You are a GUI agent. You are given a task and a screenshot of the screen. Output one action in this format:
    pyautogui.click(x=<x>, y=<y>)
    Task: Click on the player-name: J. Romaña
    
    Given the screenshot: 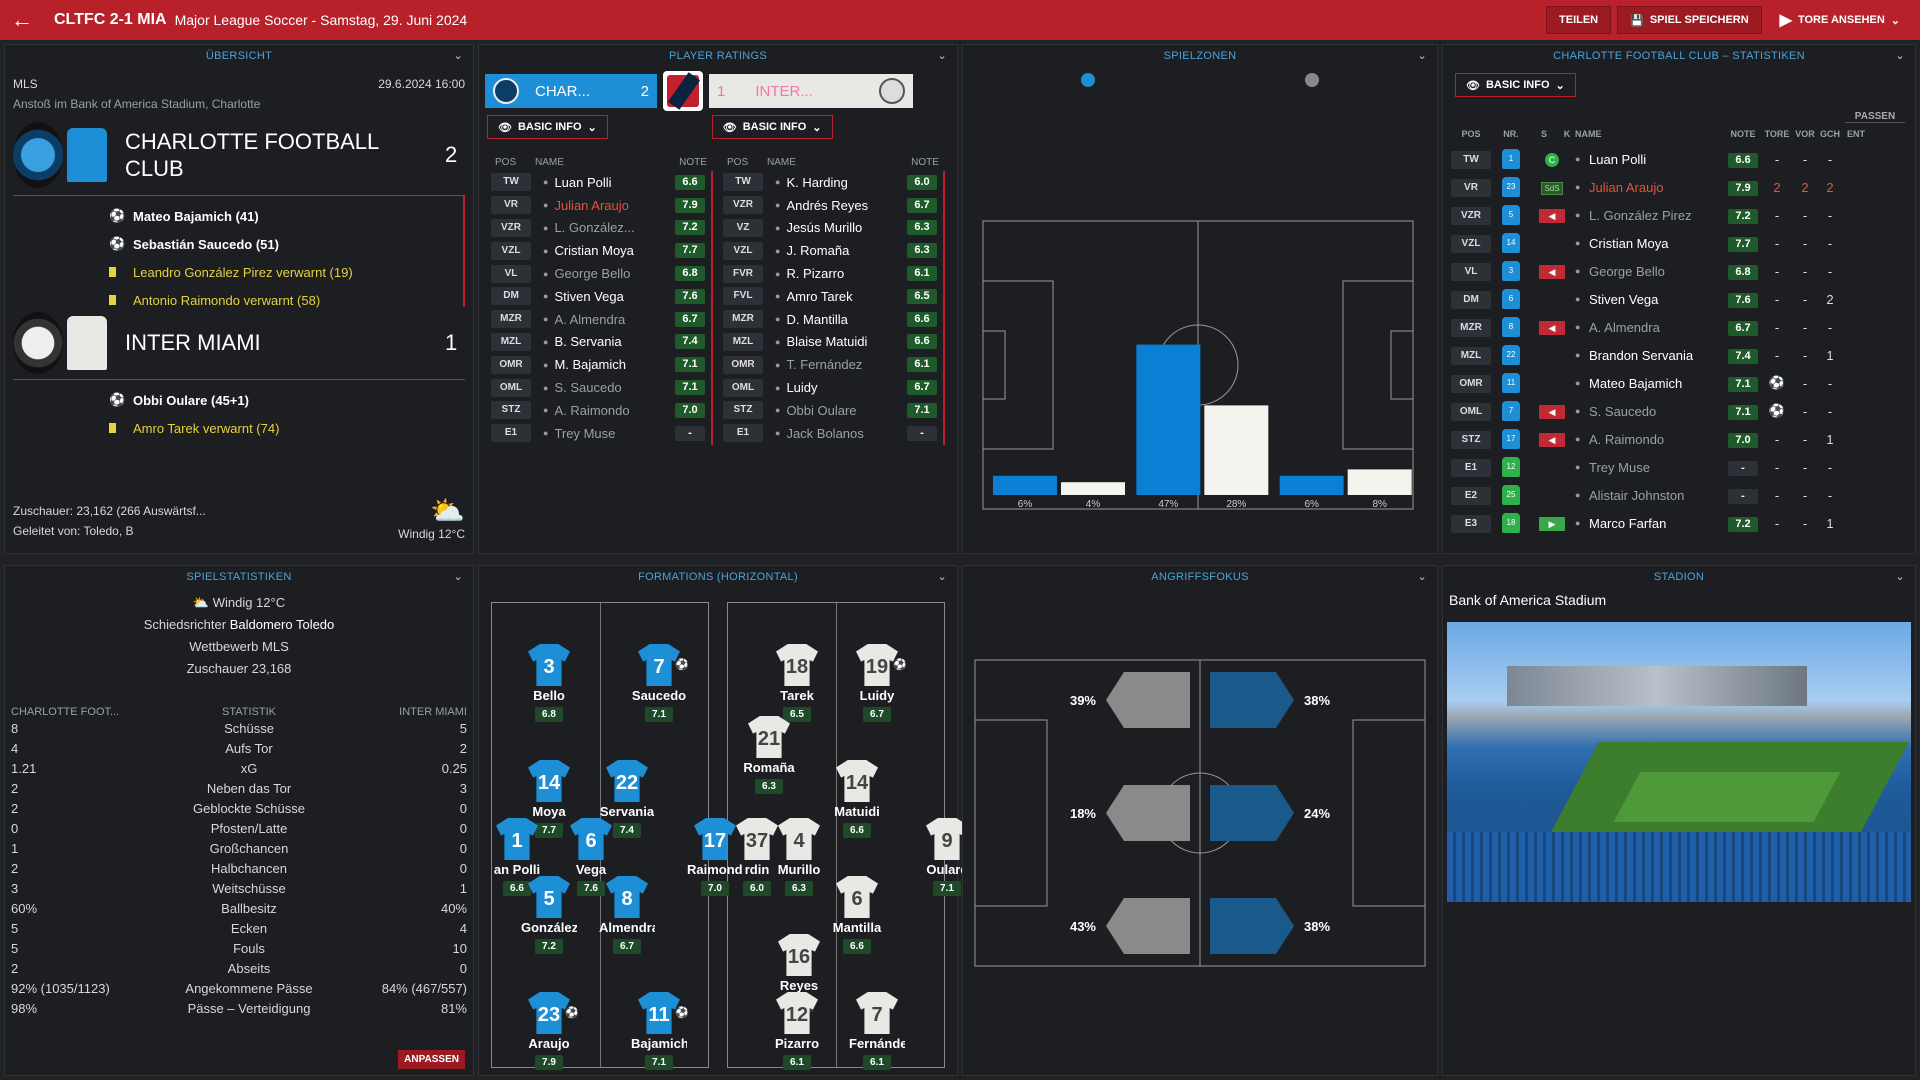 What is the action you would take?
    pyautogui.click(x=818, y=251)
    